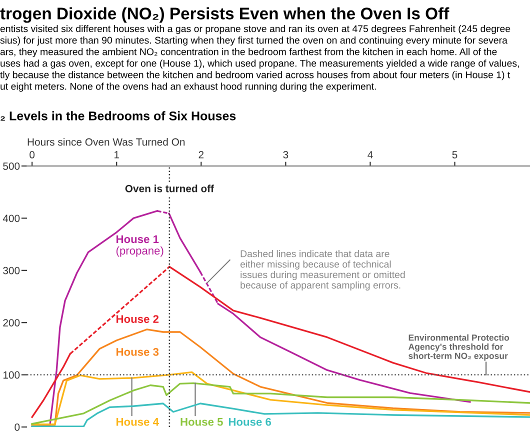 The height and width of the screenshot is (442, 530). I want to click on x-tick-label: 0, so click(32, 154).